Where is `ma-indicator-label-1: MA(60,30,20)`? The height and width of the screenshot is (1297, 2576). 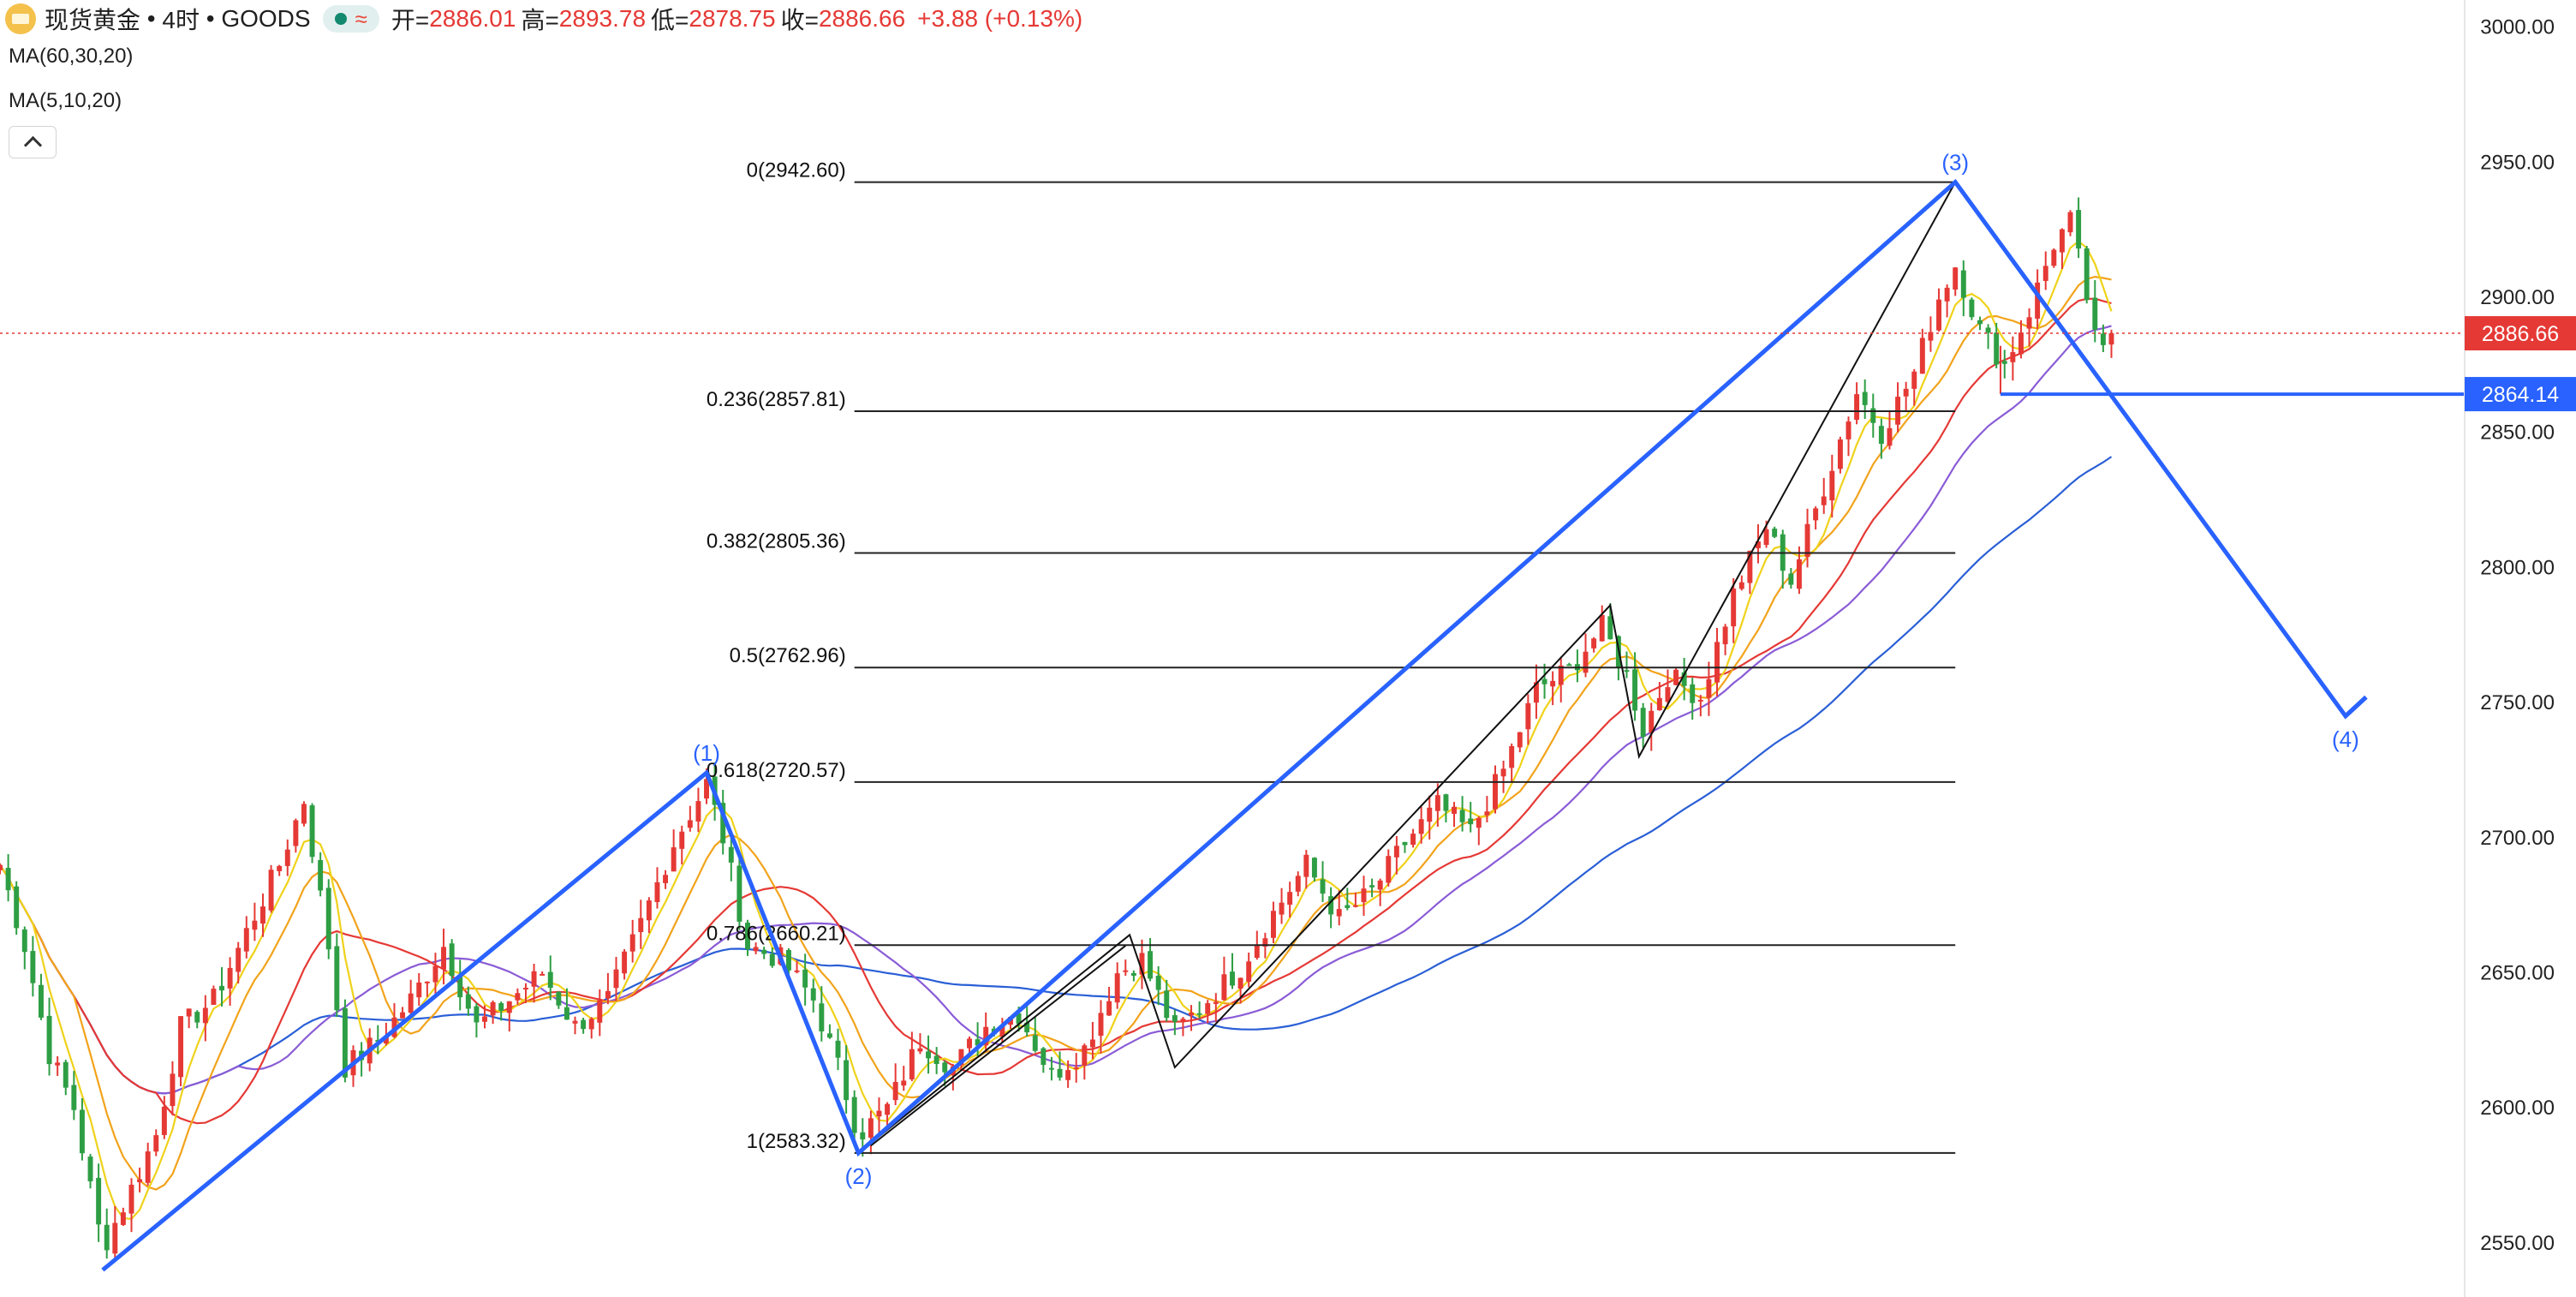 ma-indicator-label-1: MA(60,30,20) is located at coordinates (72, 57).